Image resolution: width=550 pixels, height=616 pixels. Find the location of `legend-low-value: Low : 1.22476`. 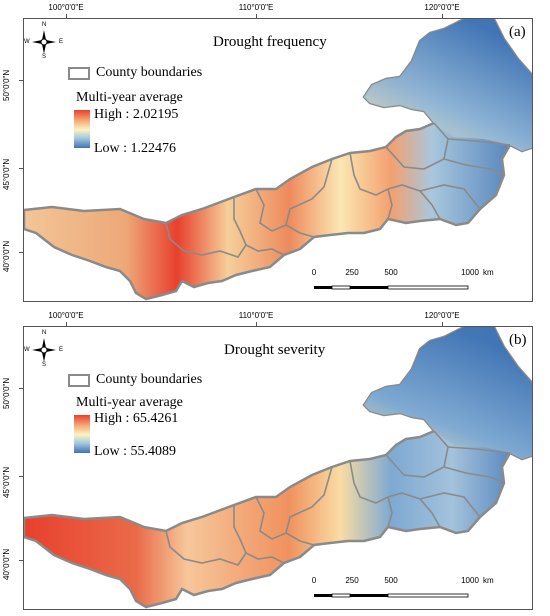

legend-low-value: Low : 1.22476 is located at coordinates (135, 148).